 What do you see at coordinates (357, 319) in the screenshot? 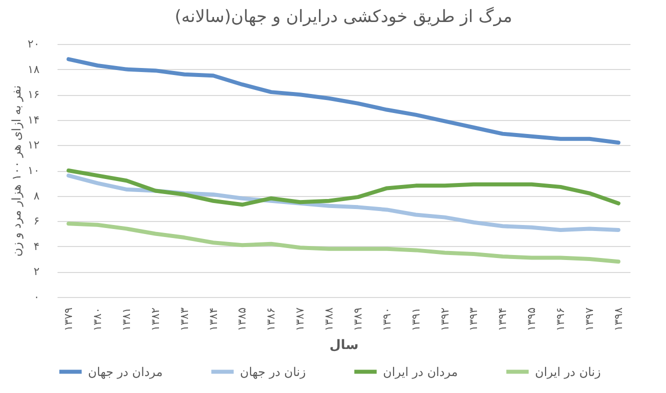
I see `x-tick-label: ۱۳۸۹` at bounding box center [357, 319].